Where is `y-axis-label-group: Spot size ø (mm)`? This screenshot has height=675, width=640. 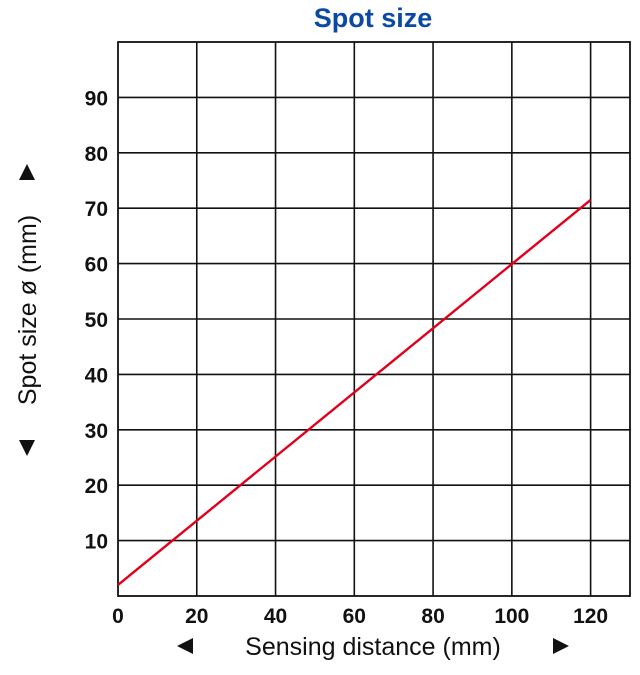
y-axis-label-group: Spot size ø (mm) is located at coordinates (28, 310).